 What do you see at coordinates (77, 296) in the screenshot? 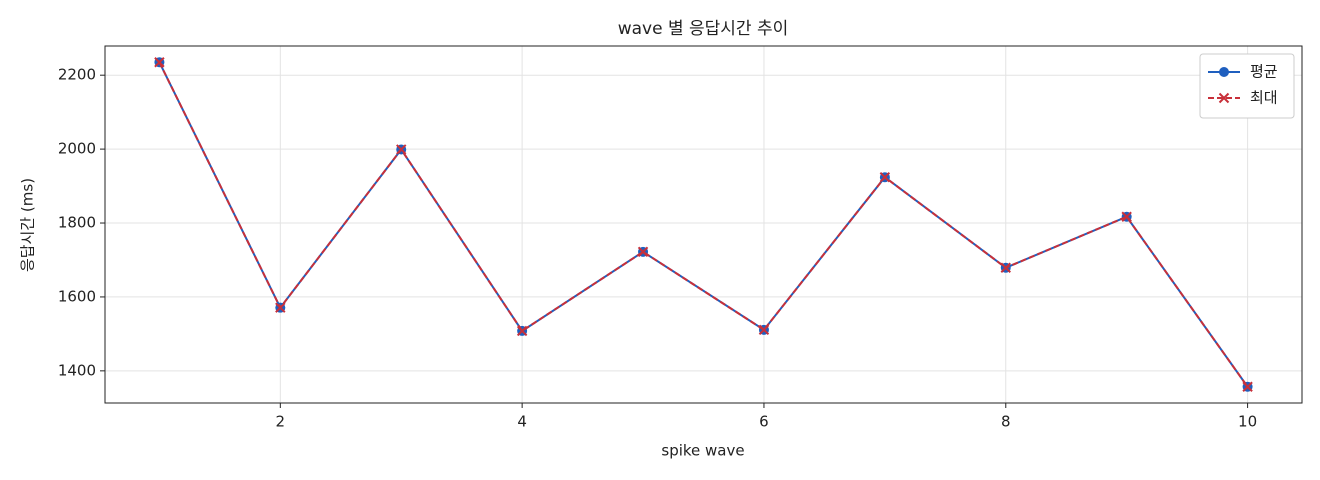
I see `y-tick-label: 1600` at bounding box center [77, 296].